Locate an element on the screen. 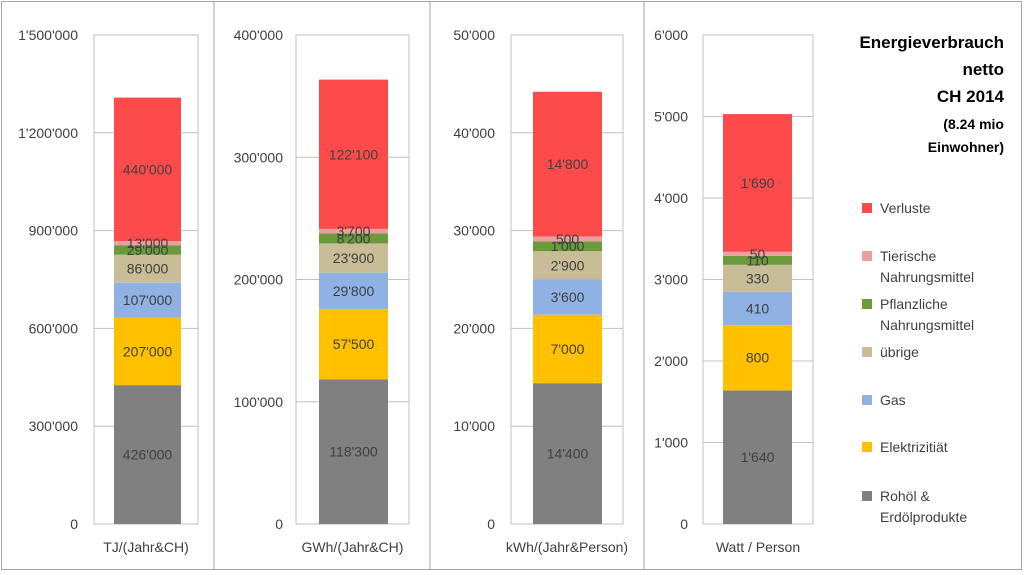 This screenshot has width=1024, height=575. data-label: 3'600 is located at coordinates (568, 297).